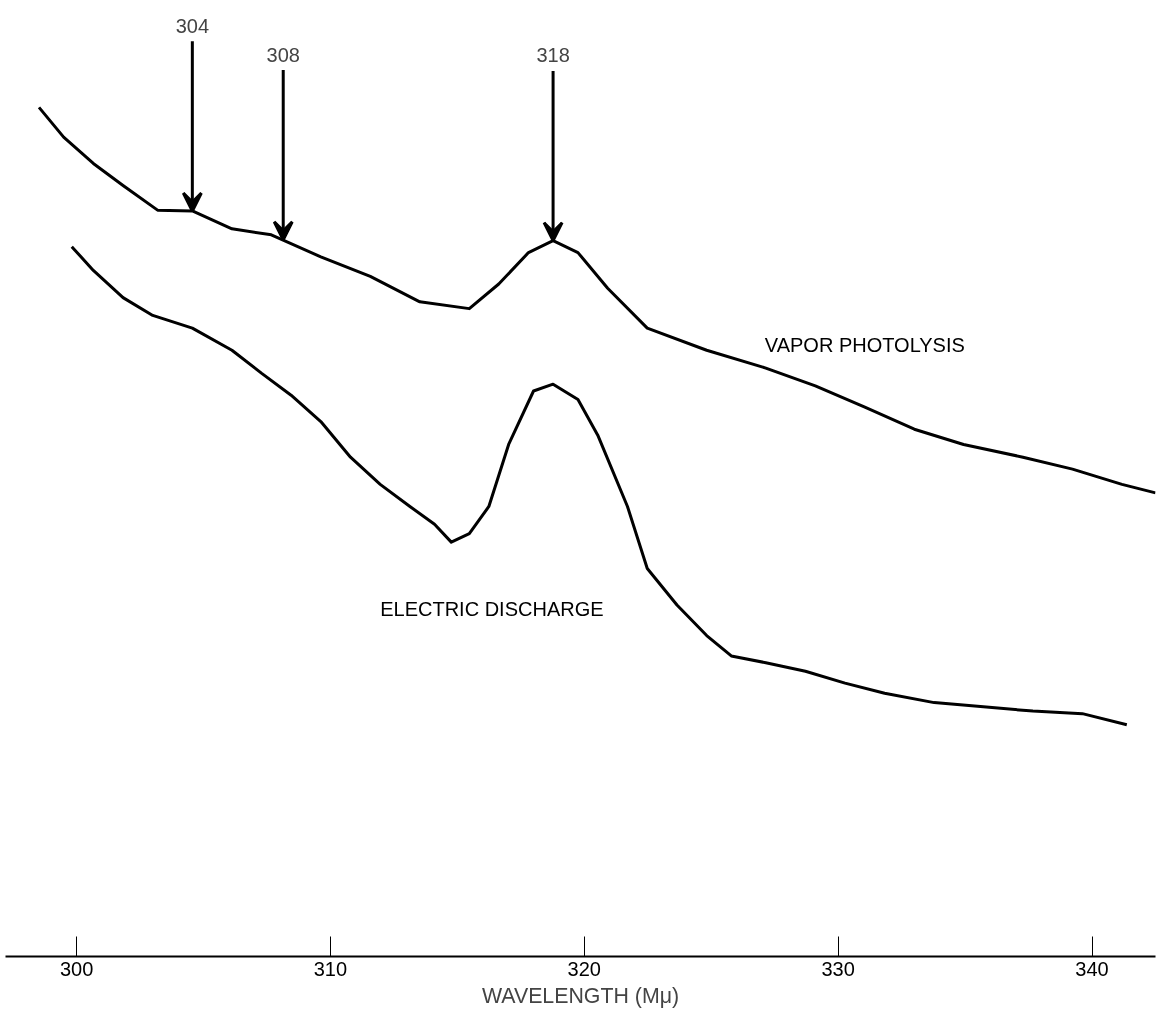  Describe the element at coordinates (283, 54) in the screenshot. I see `annotation: 308` at that location.